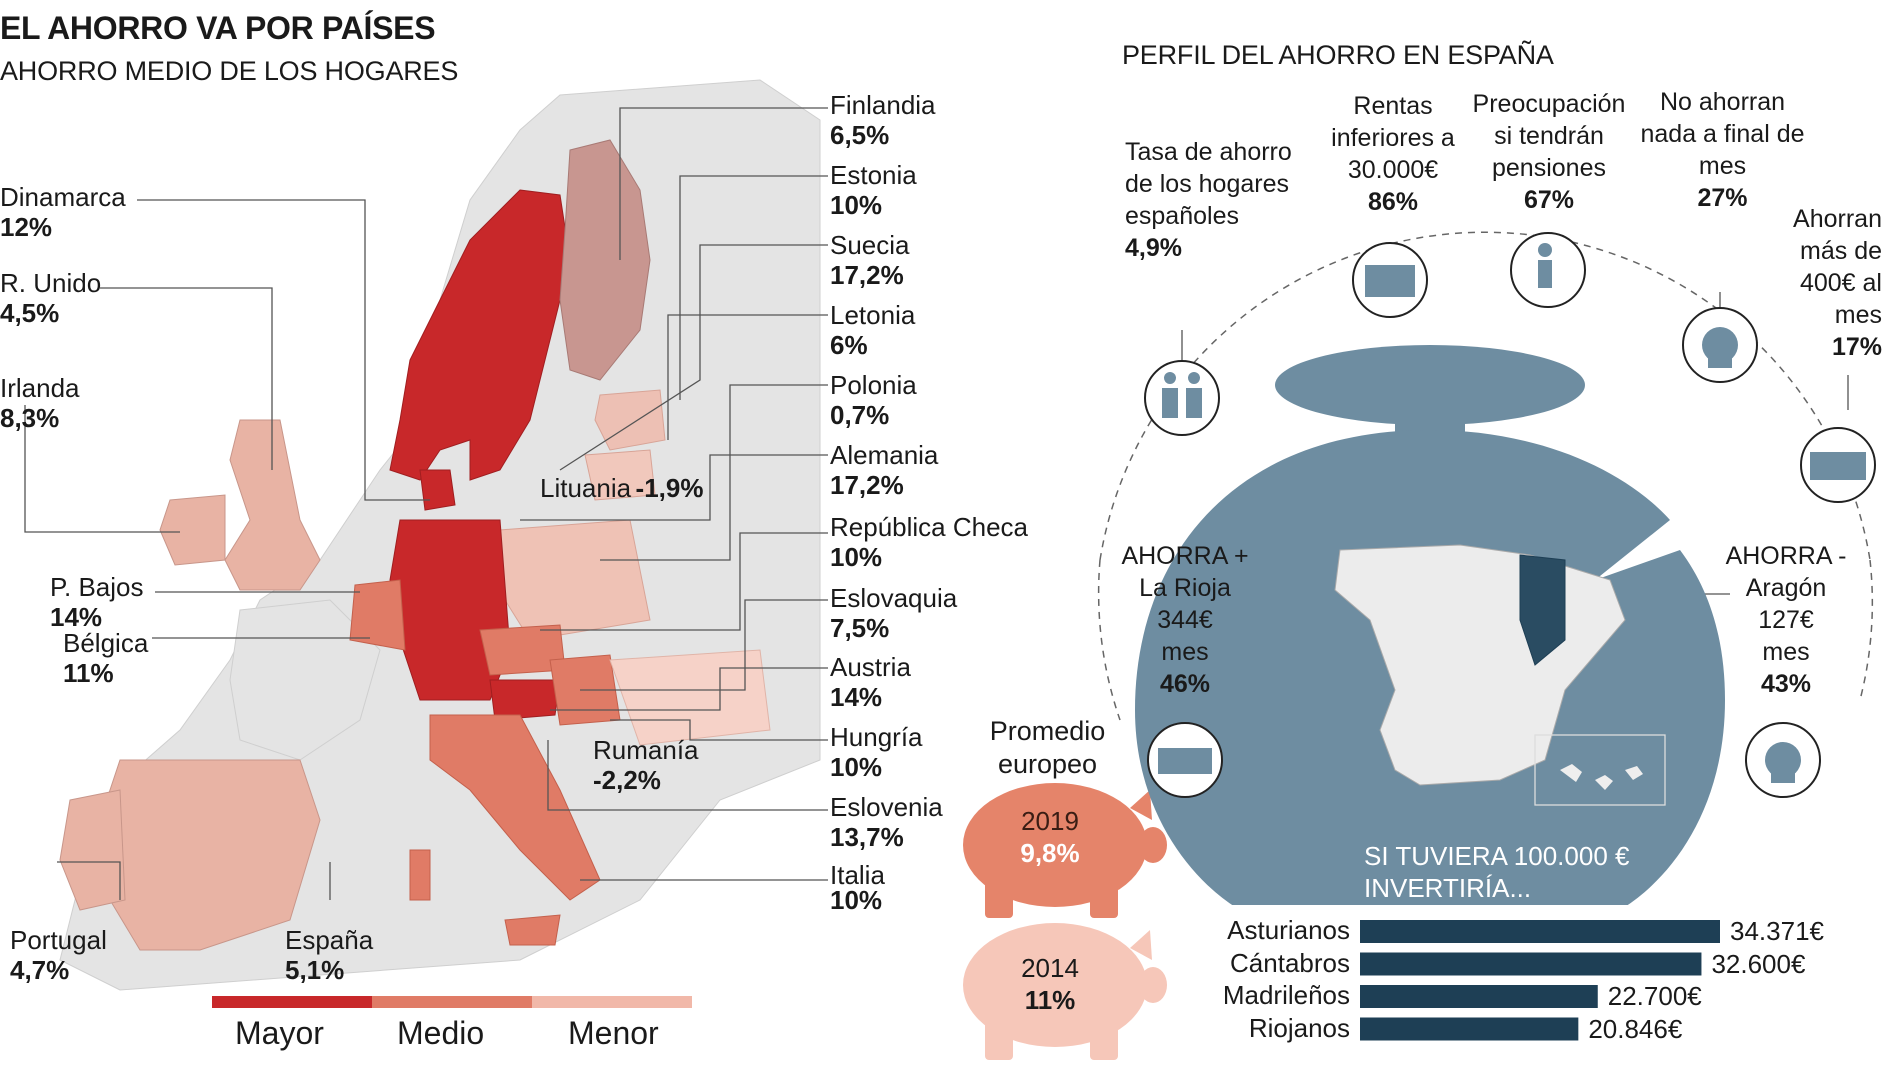 This screenshot has height=1069, width=1900. Describe the element at coordinates (646, 765) in the screenshot. I see `label-rumania: Rumanía -2,2%` at that location.